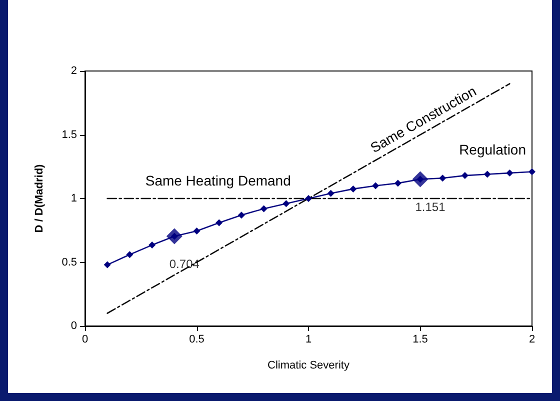 The height and width of the screenshot is (401, 560). What do you see at coordinates (196, 340) in the screenshot?
I see `x-tick-label: 0.5` at bounding box center [196, 340].